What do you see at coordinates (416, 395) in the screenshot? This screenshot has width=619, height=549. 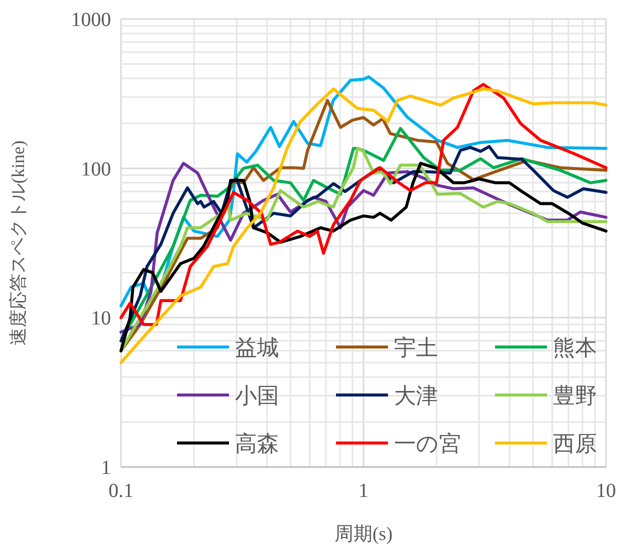 I see `legend-label: 大津` at bounding box center [416, 395].